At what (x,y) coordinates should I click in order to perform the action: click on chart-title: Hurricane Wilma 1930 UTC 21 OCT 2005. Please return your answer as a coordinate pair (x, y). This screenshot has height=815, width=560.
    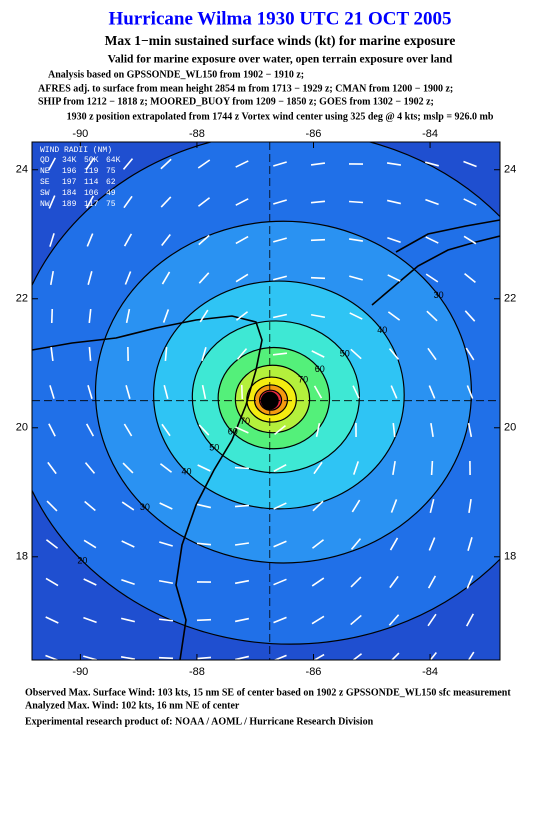
    Looking at the image, I should click on (279, 18).